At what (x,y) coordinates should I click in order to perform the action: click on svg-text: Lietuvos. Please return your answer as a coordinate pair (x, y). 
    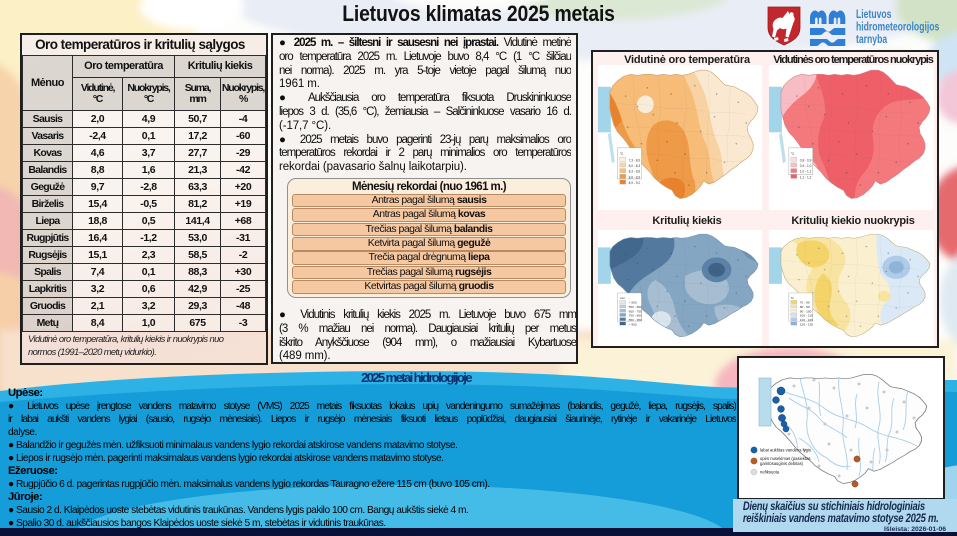
    Looking at the image, I should click on (874, 15).